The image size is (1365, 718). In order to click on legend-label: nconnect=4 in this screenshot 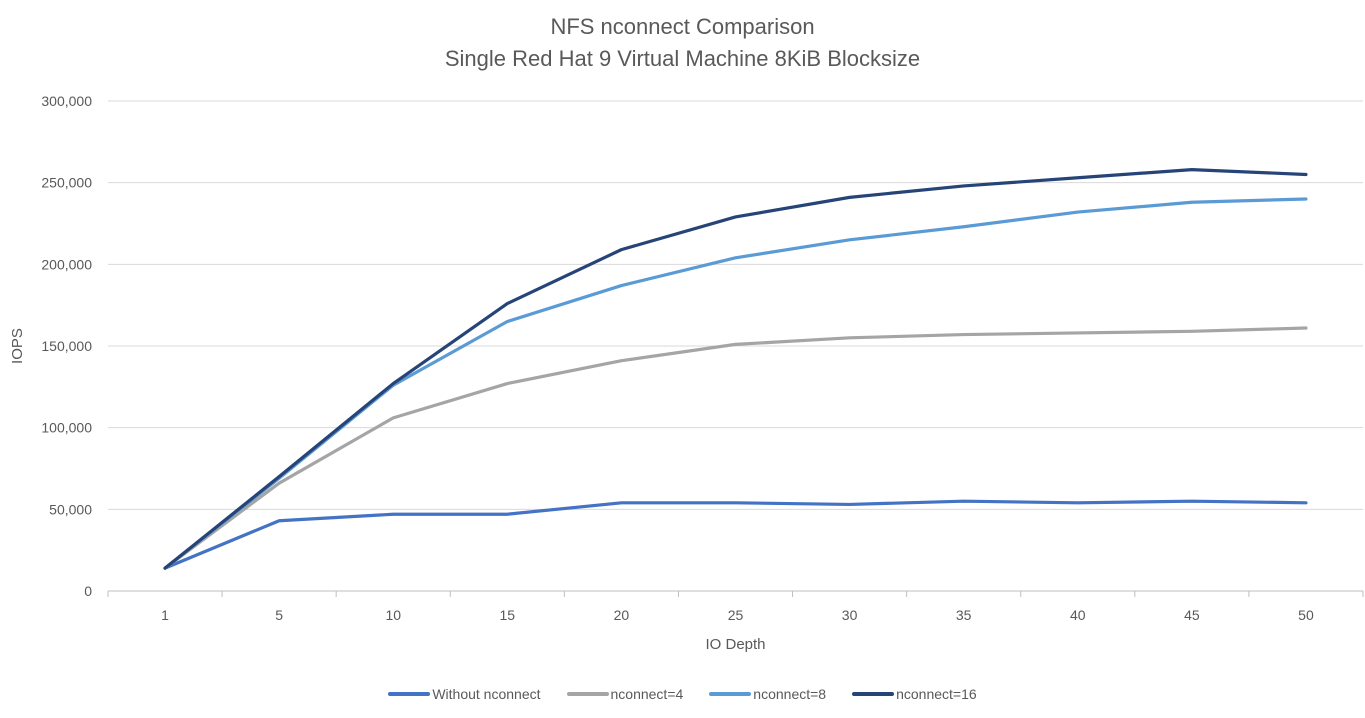, I will do `click(647, 694)`.